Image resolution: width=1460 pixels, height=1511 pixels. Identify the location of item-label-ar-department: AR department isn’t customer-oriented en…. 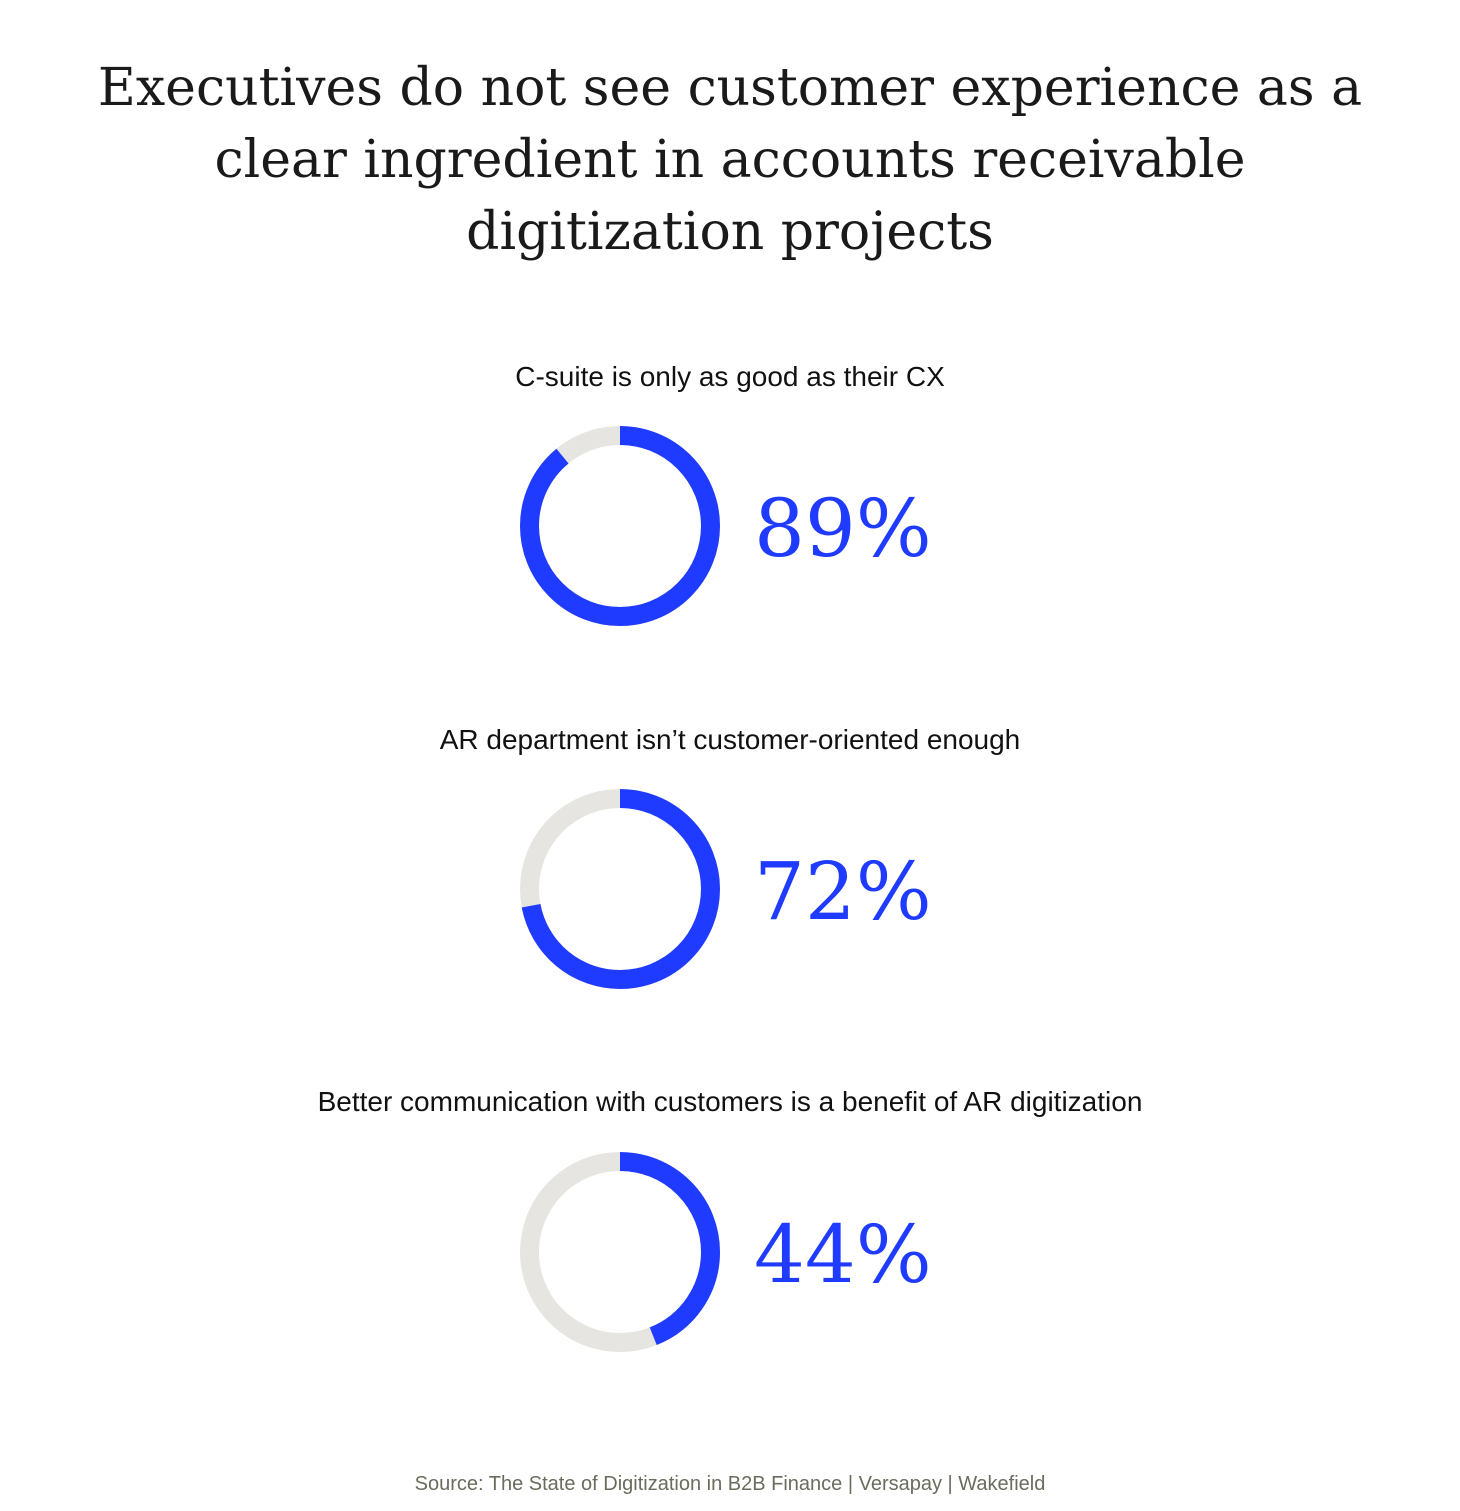
(730, 739).